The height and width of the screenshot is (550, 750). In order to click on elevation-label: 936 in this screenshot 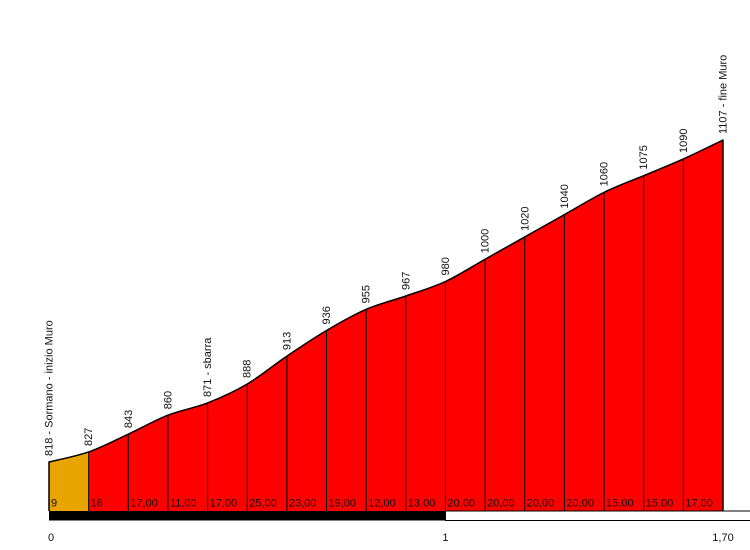, I will do `click(327, 315)`.